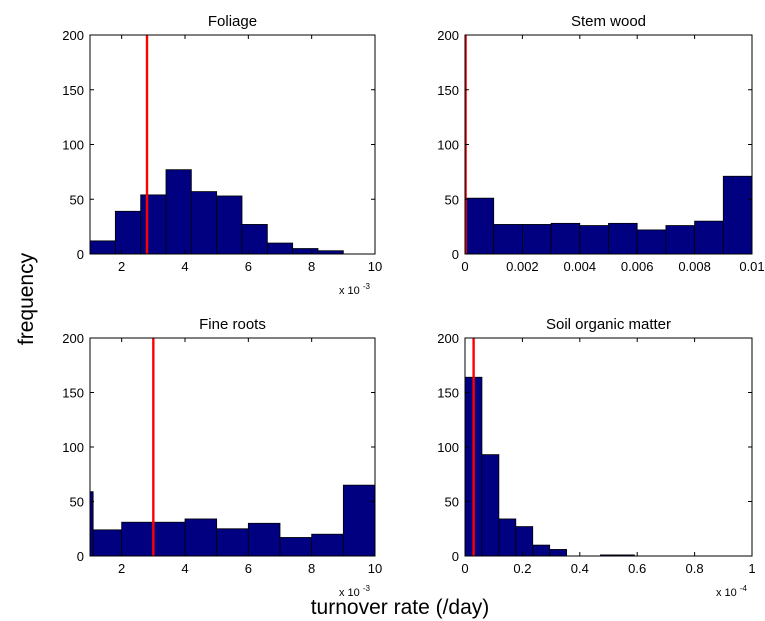  I want to click on chart-title: Foliage, so click(232, 21).